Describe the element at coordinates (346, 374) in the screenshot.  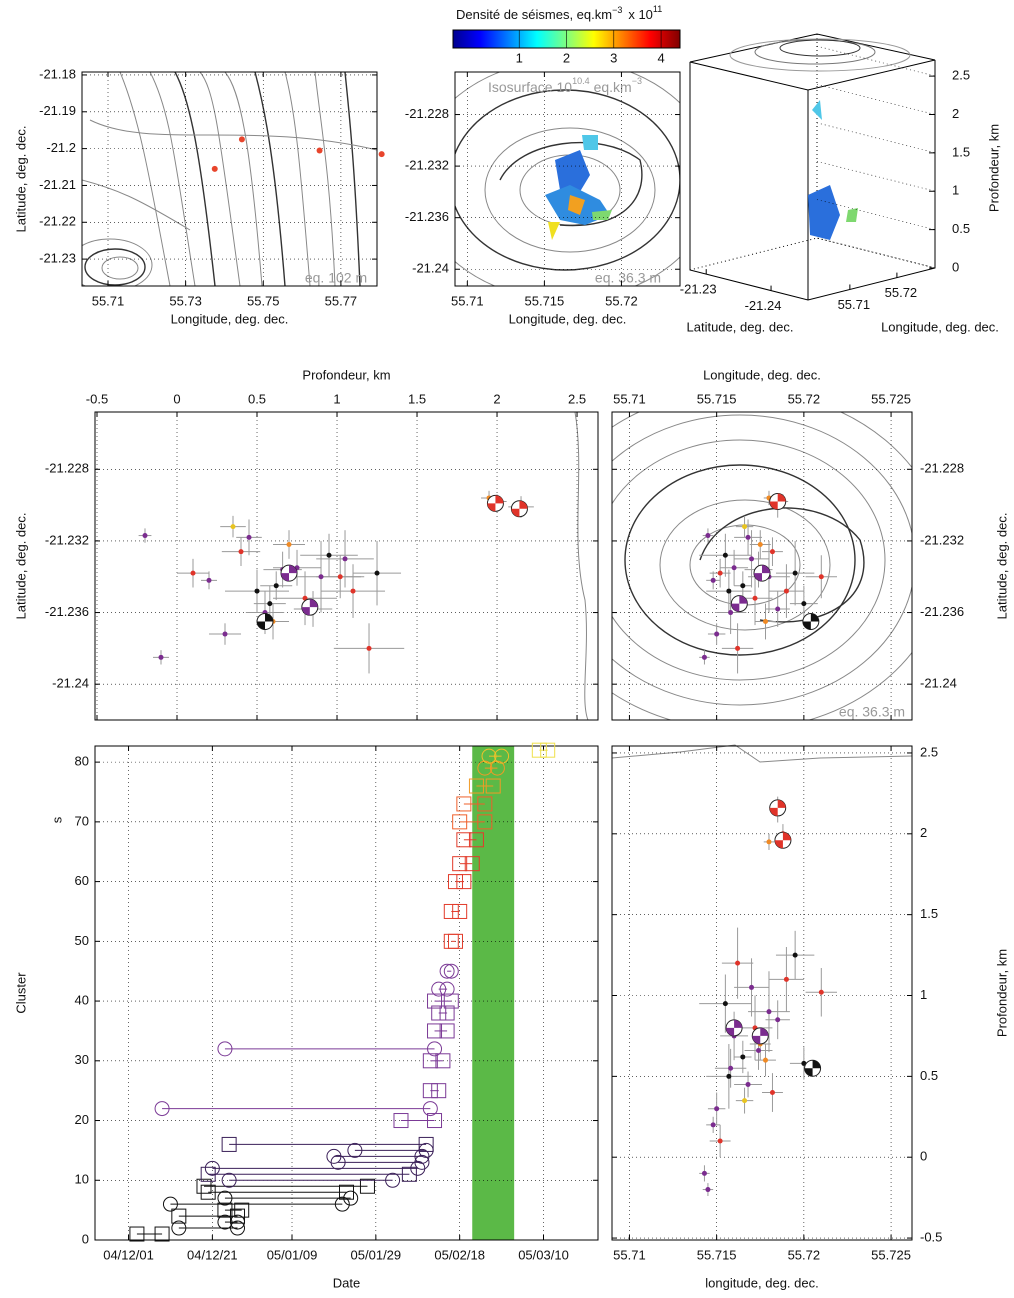
I see `x-axis-label: Profondeur, km` at that location.